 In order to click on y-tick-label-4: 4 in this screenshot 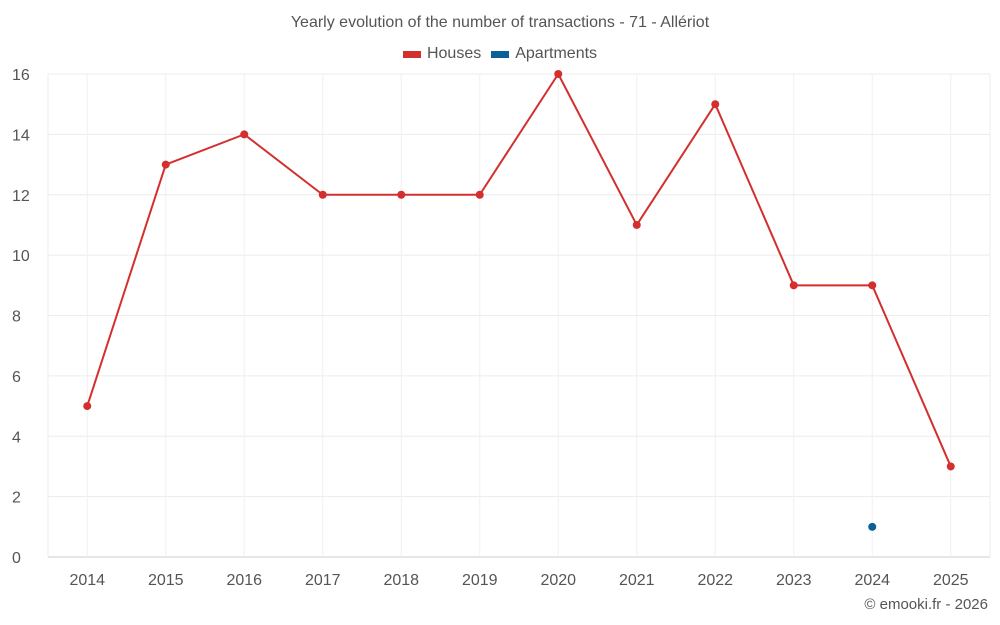, I will do `click(16, 437)`.